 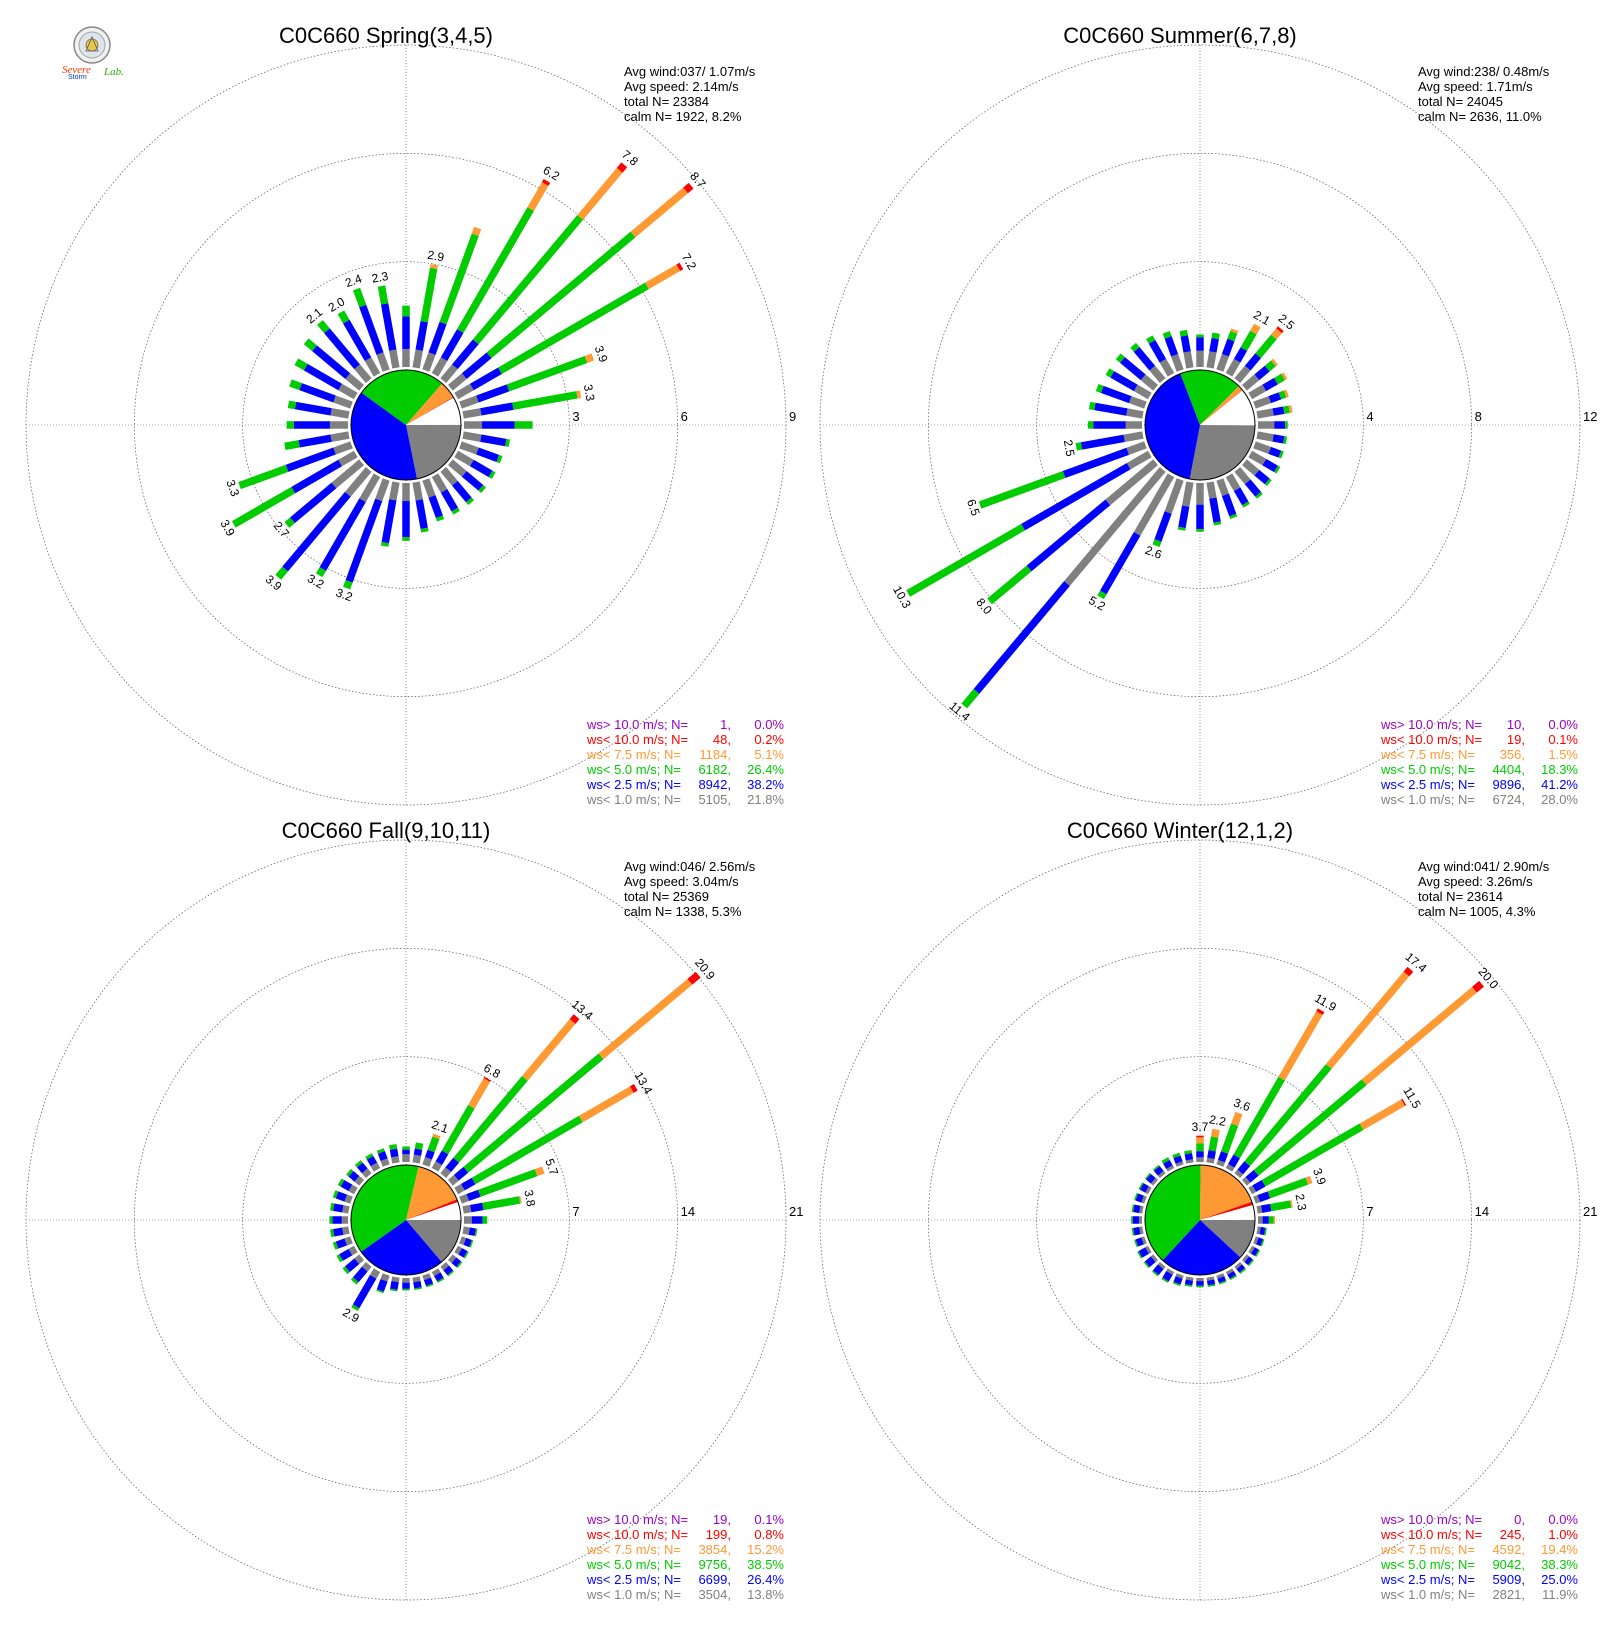 I want to click on ring-label: 9, so click(x=792, y=416).